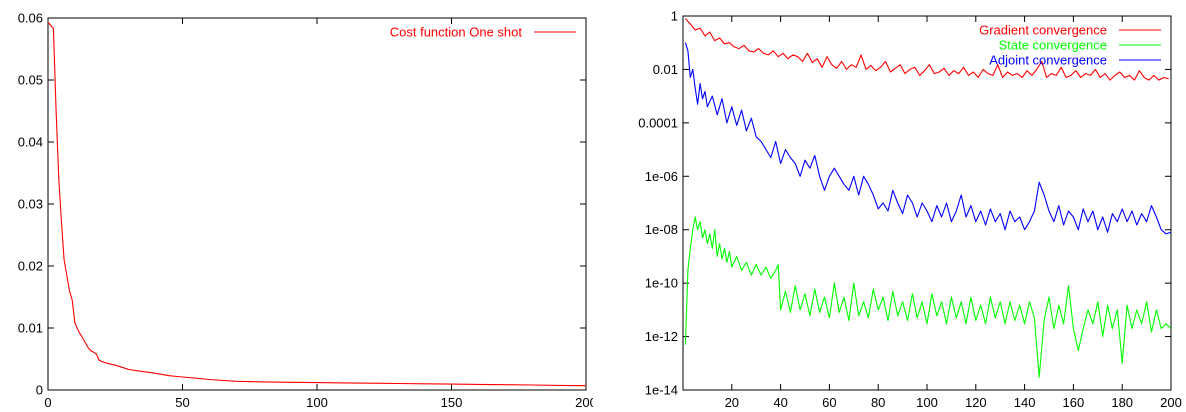  Describe the element at coordinates (30, 142) in the screenshot. I see `y-tick-label: 0.04` at that location.